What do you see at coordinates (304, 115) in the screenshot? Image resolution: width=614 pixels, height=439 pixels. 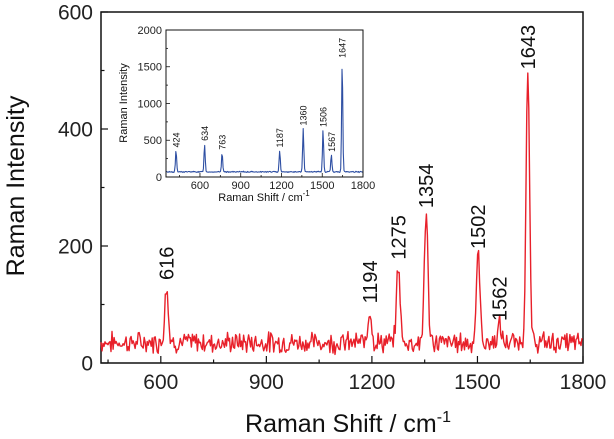 I see `inset-peak-label: 1360` at bounding box center [304, 115].